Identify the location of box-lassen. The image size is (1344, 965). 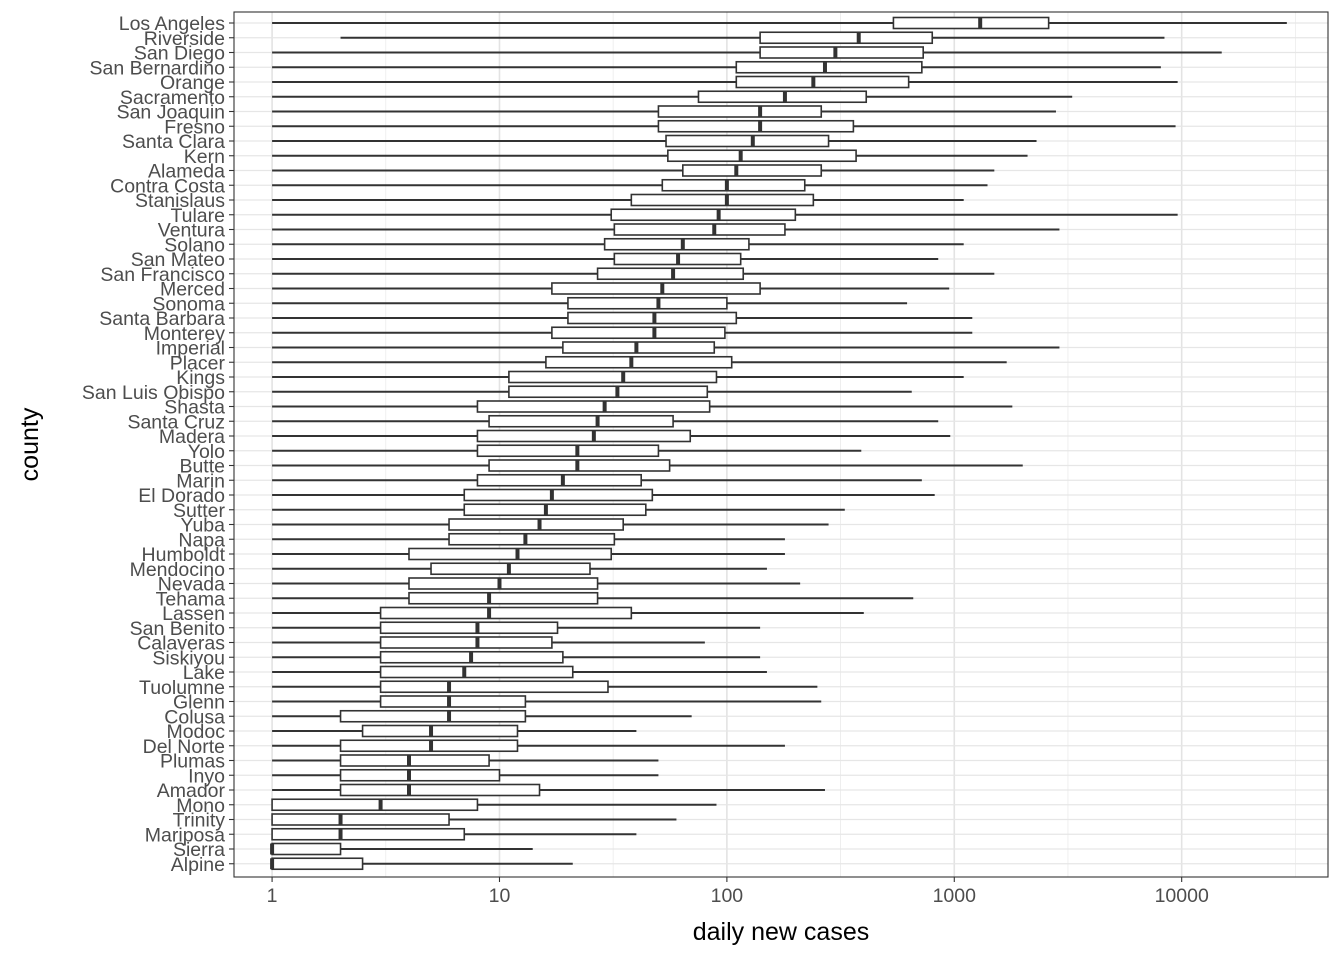
(568, 613).